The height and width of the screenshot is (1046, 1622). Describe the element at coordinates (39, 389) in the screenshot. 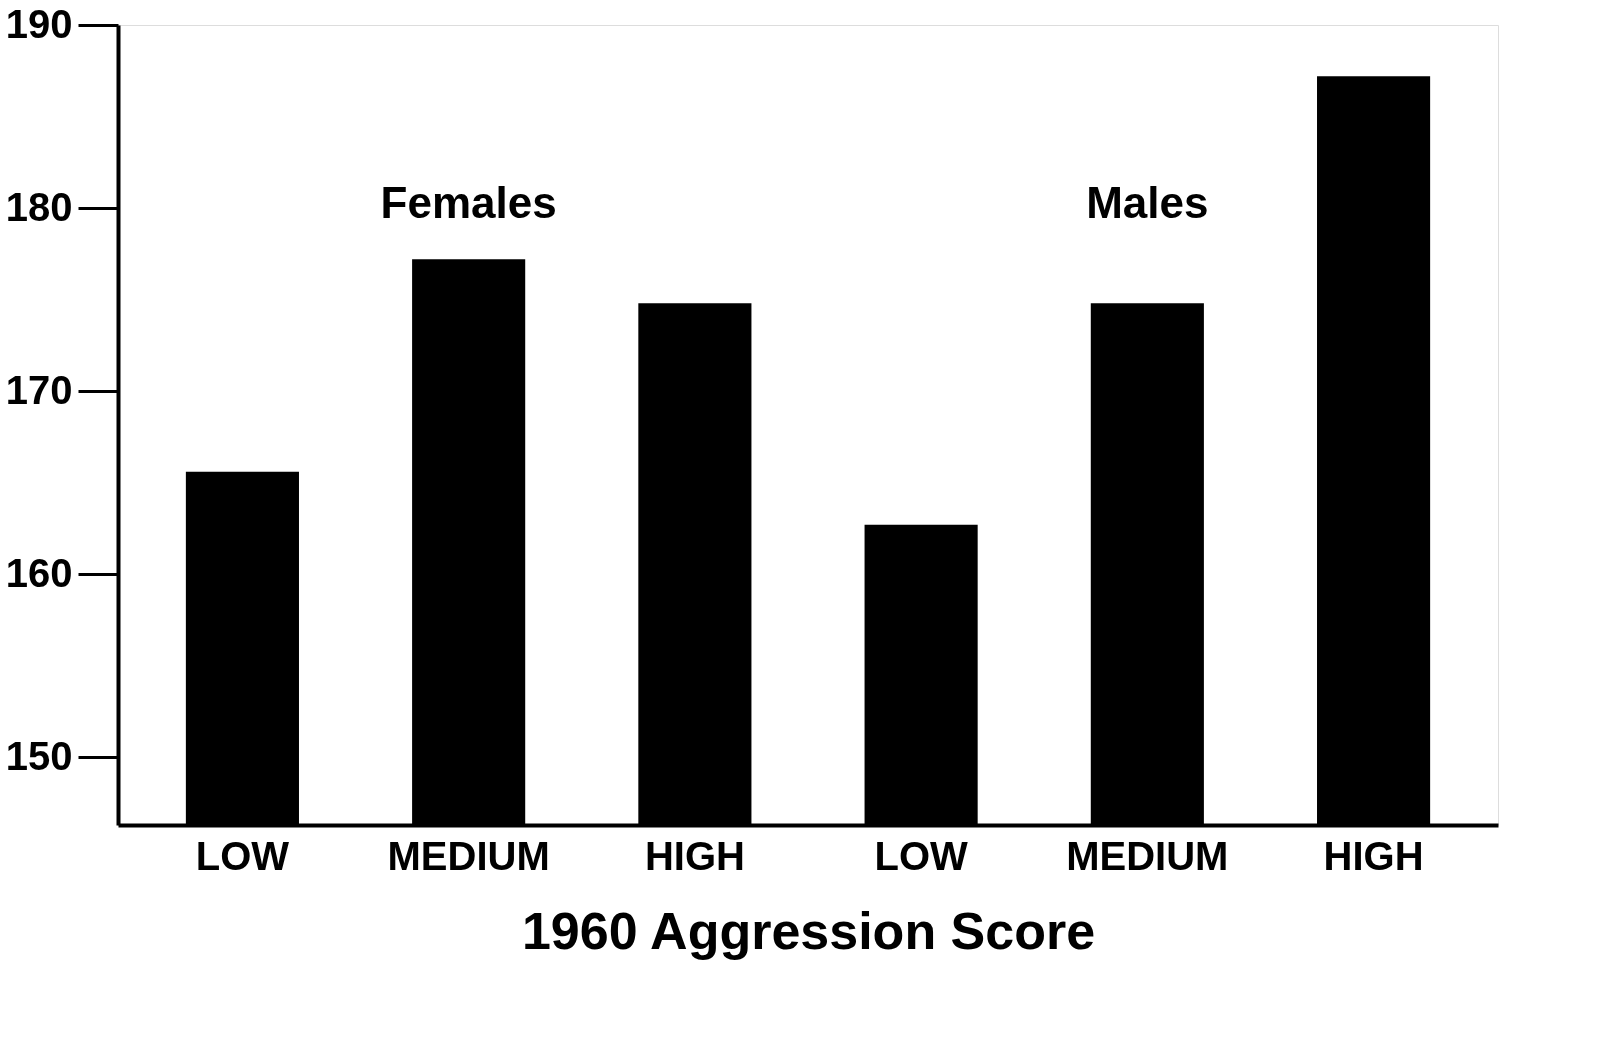

I see `y-tick-label: 170` at that location.